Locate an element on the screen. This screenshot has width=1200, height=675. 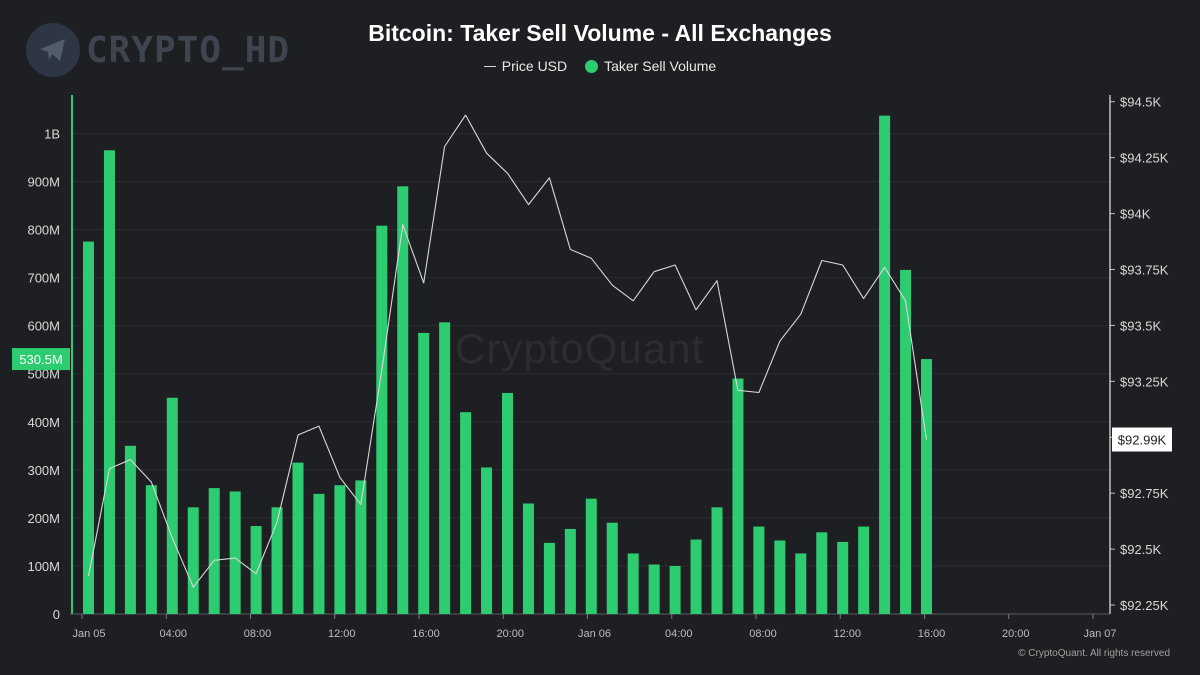
current-volume-badge is located at coordinates (41, 359).